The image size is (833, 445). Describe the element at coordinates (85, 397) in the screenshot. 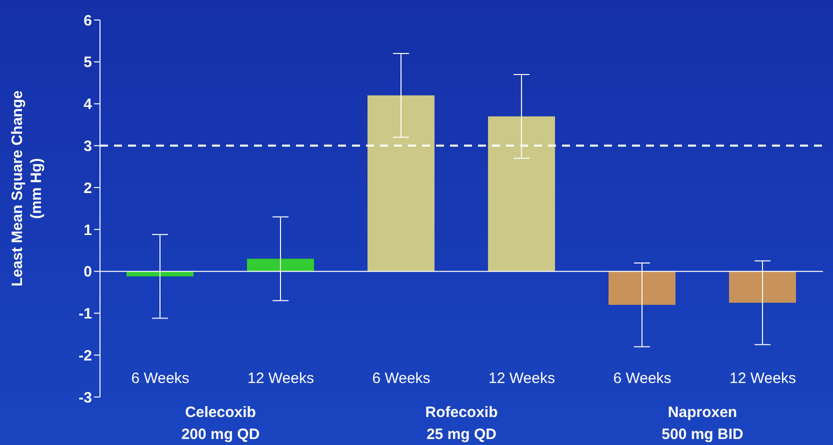

I see `y-tick-label: -3` at that location.